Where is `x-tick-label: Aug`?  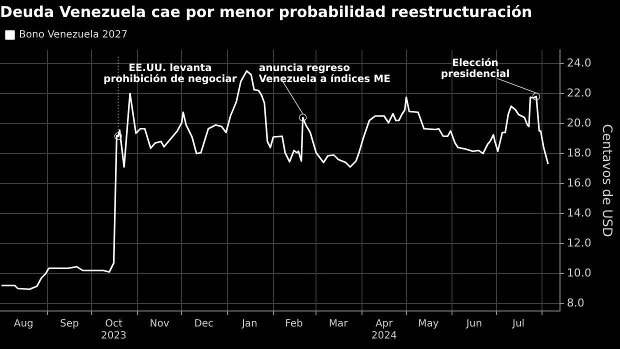 x-tick-label: Aug is located at coordinates (24, 324).